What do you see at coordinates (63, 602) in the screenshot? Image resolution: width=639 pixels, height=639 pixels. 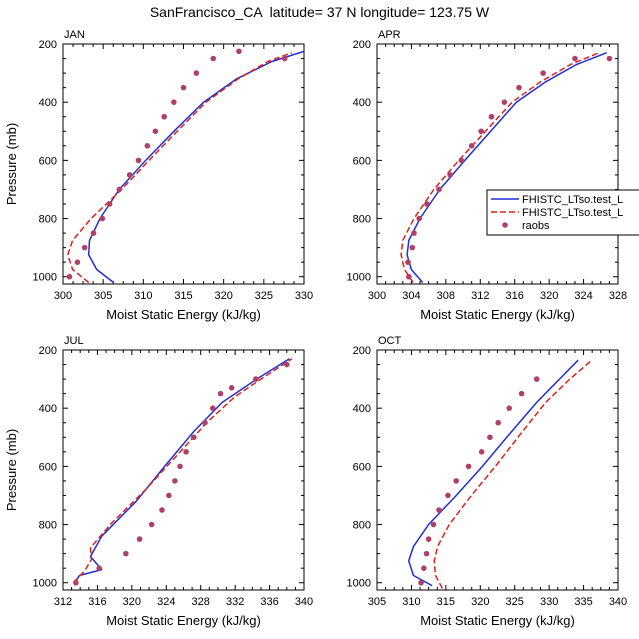 I see `x-tick-label: 312` at bounding box center [63, 602].